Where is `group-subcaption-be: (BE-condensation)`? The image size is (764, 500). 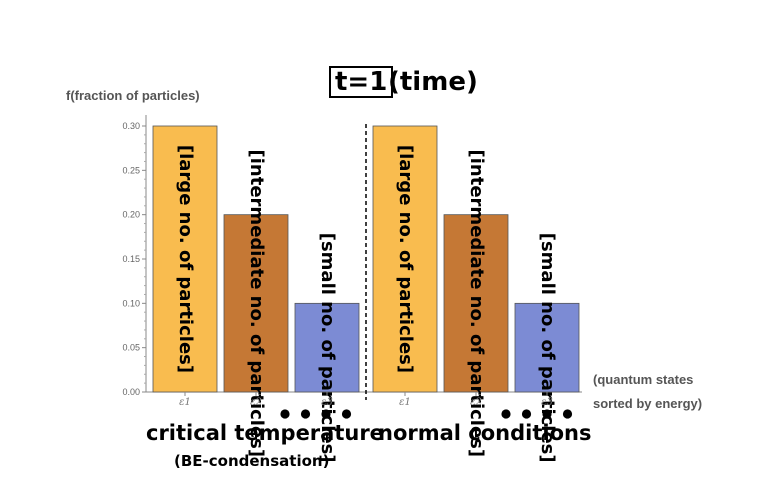 group-subcaption-be: (BE-condensation) is located at coordinates (252, 461).